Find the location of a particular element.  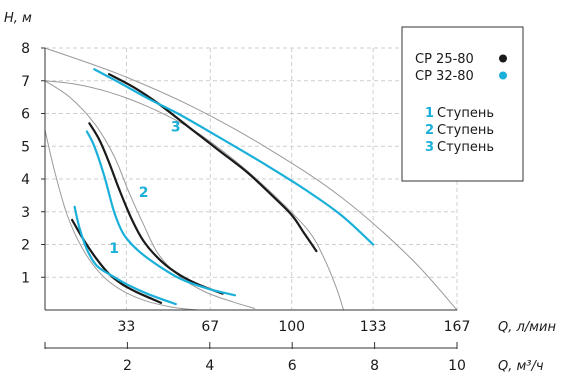

curve-label: 1 is located at coordinates (114, 249).